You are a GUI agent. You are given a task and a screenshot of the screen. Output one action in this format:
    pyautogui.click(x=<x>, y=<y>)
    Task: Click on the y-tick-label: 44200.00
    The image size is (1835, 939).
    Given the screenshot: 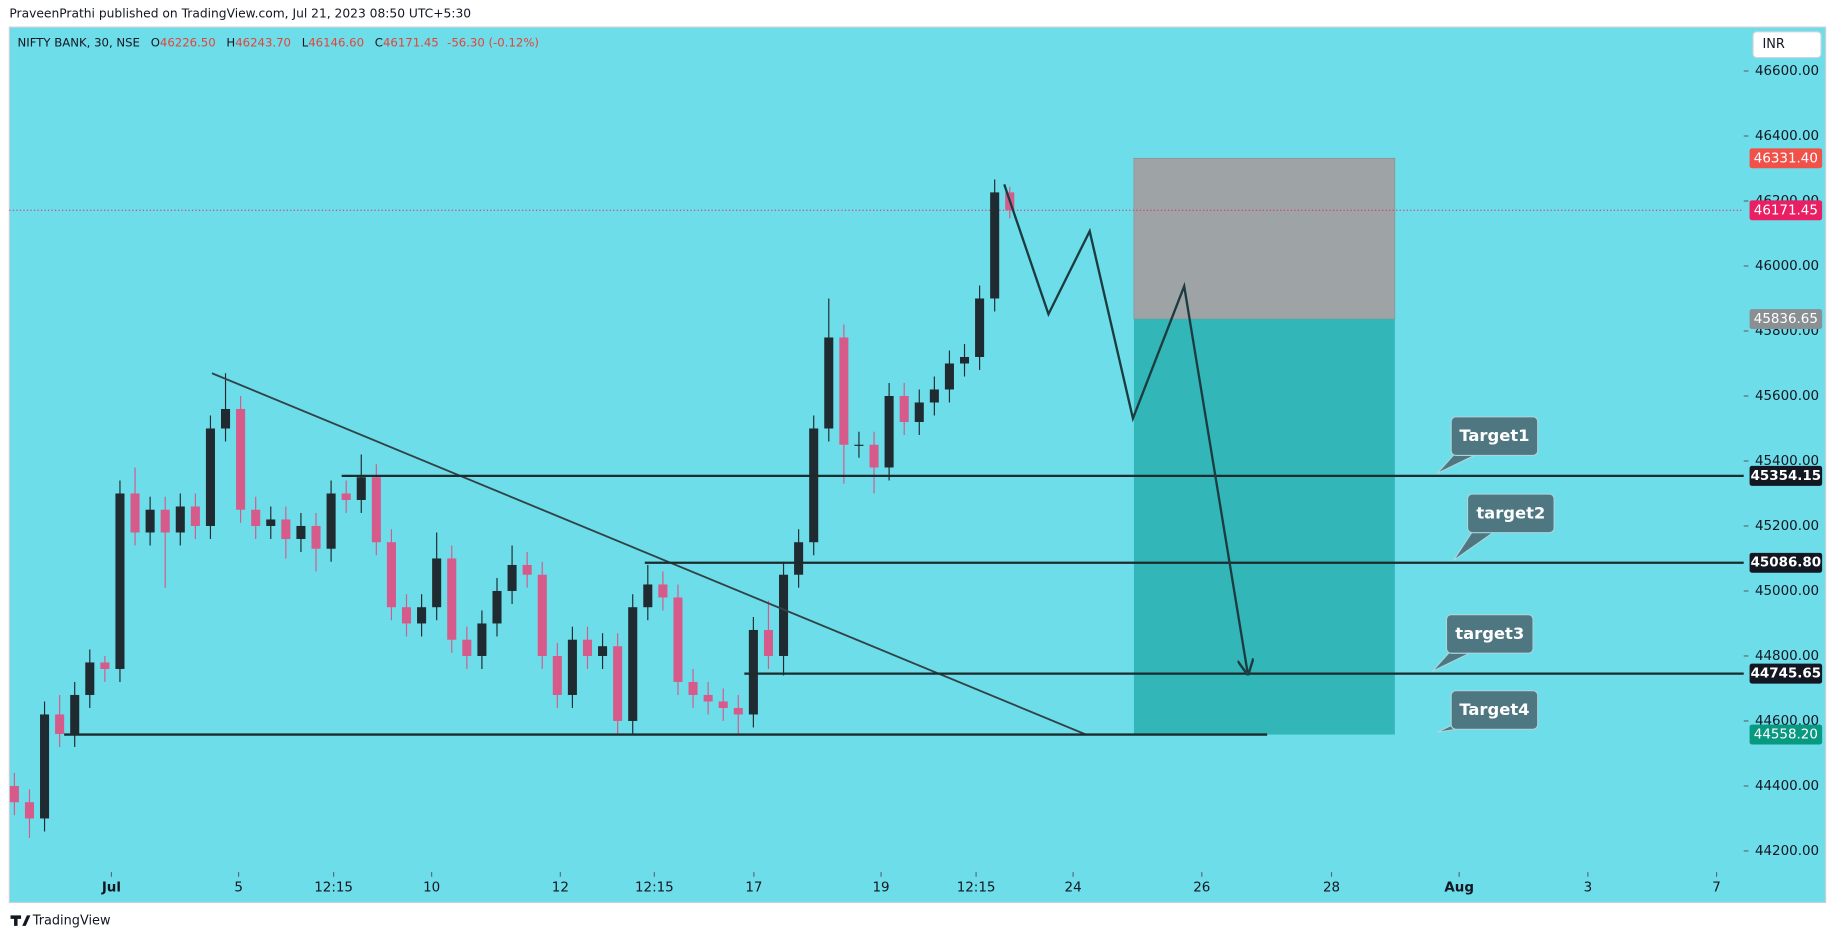 What is the action you would take?
    pyautogui.click(x=1787, y=851)
    